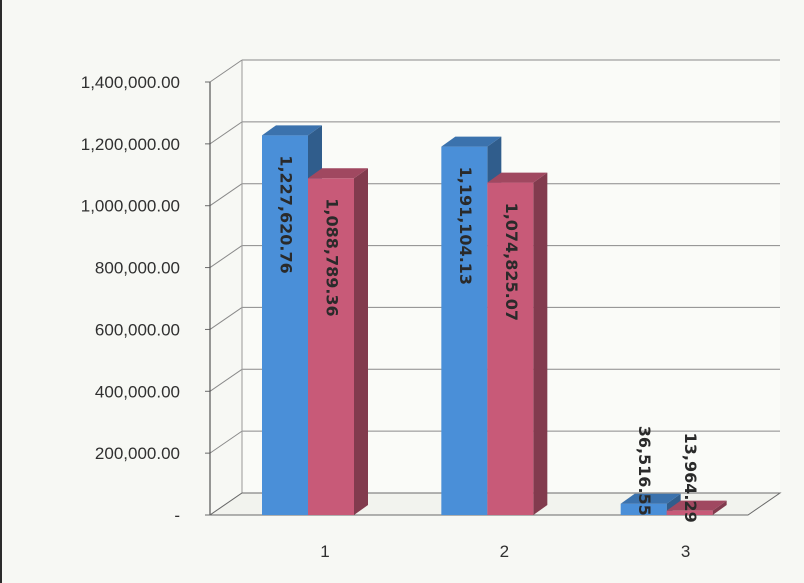  I want to click on y-tick-label: 400,000.00, so click(137, 391).